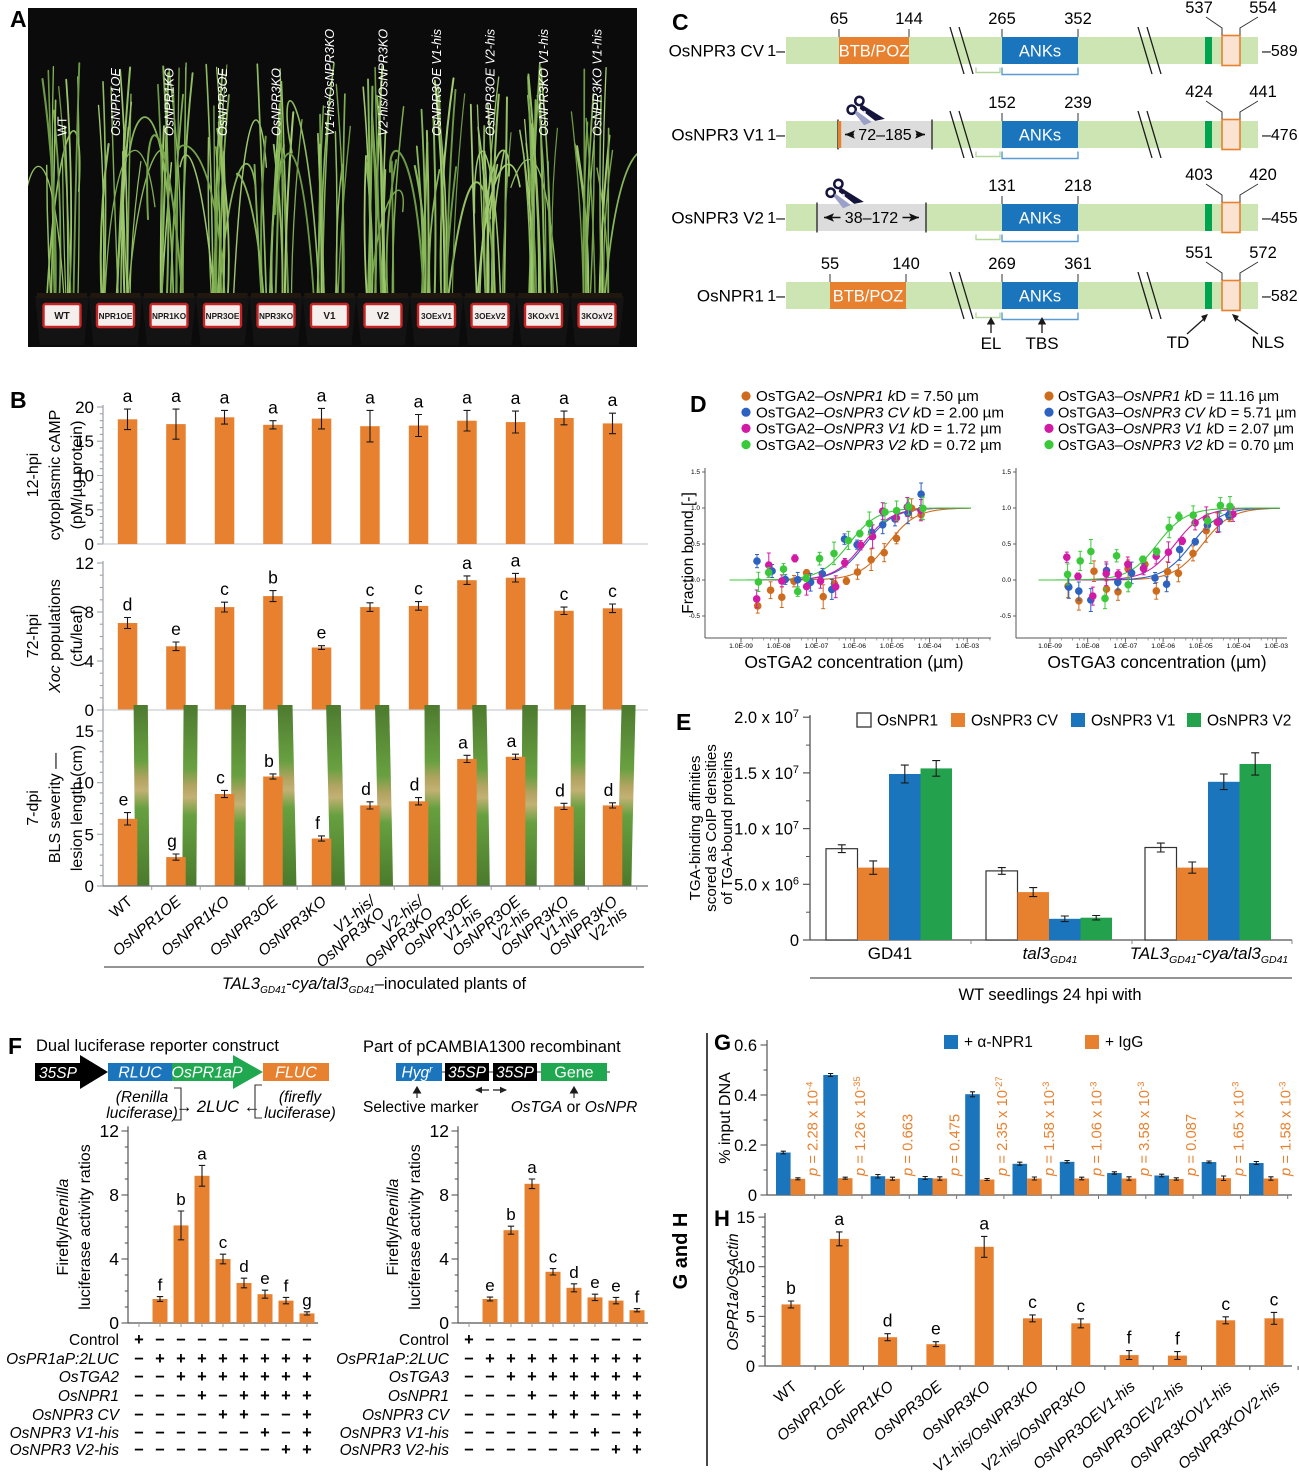 The width and height of the screenshot is (1299, 1474). I want to click on svg-text: 38–172, so click(871, 218).